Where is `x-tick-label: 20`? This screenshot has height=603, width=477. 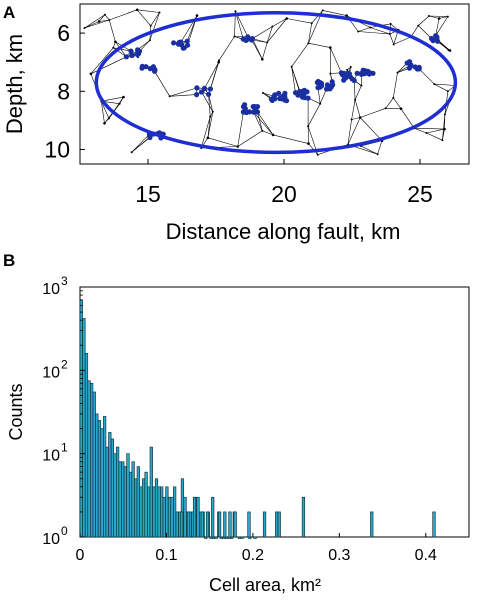
x-tick-label: 20 is located at coordinates (284, 194).